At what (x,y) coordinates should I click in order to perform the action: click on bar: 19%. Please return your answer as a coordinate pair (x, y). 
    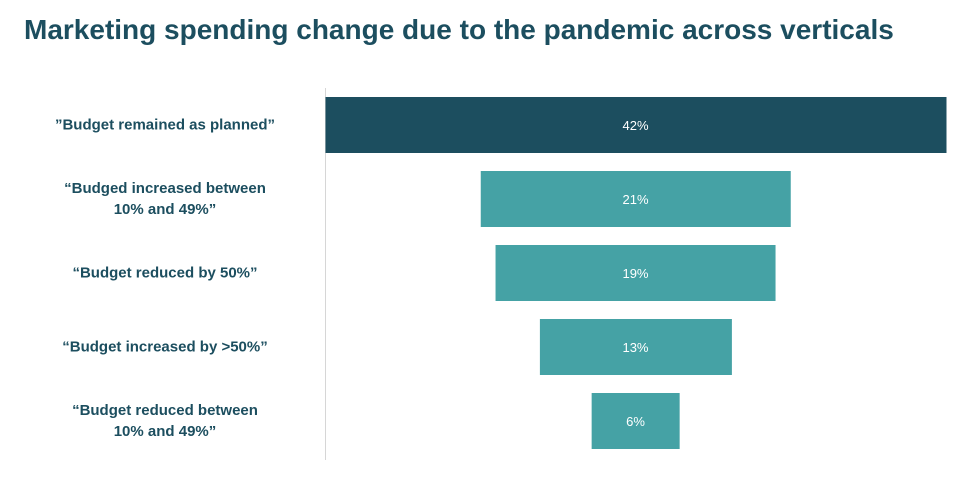
    Looking at the image, I should click on (635, 273).